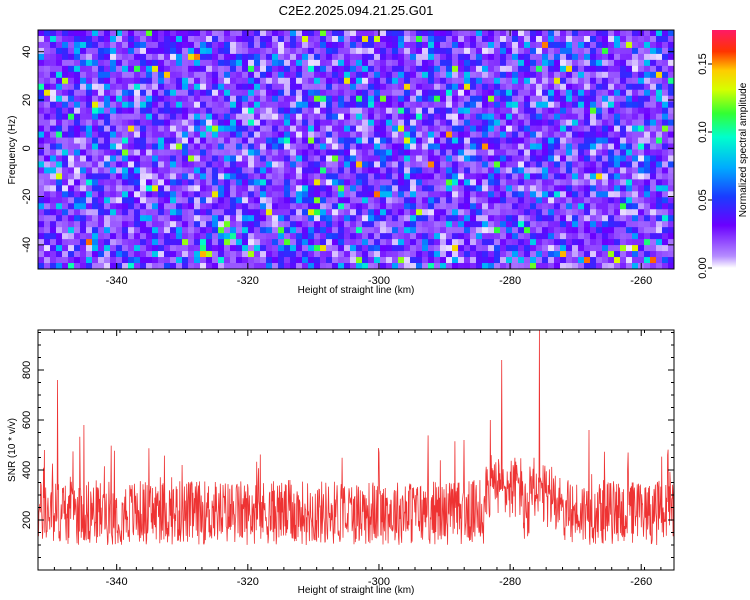 The height and width of the screenshot is (600, 750). Describe the element at coordinates (356, 10) in the screenshot. I see `page-title: C2E2.2025.094.21.25.G01` at that location.